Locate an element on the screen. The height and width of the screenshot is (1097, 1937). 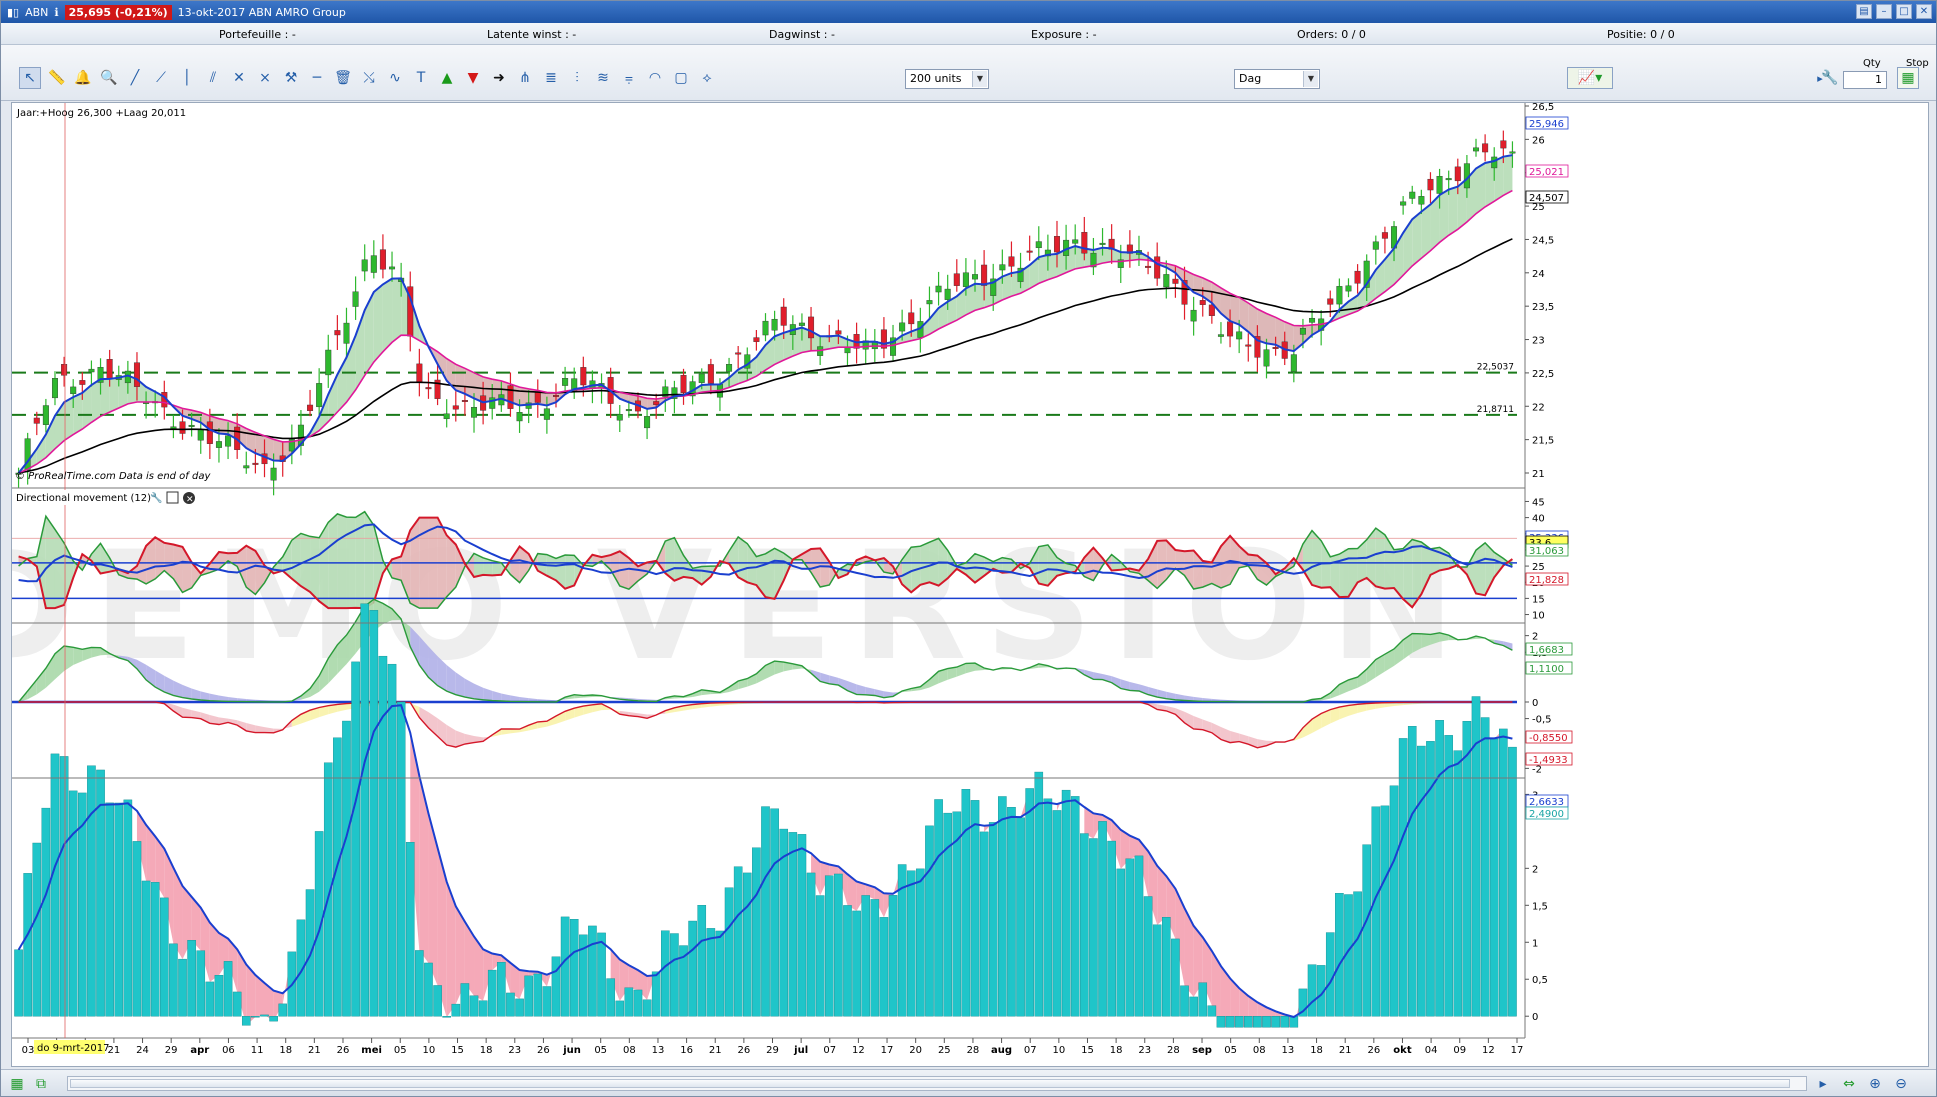
horizontal-scrollbar is located at coordinates (937, 1083).